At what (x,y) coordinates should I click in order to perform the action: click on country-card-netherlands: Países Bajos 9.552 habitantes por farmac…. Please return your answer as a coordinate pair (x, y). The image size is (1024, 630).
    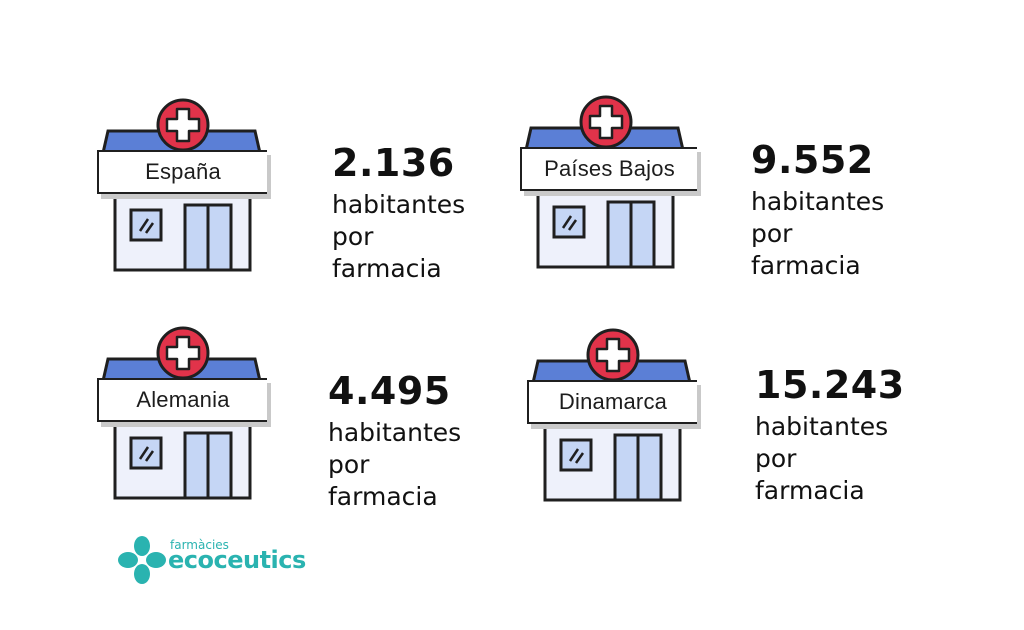
    Looking at the image, I should click on (718, 186).